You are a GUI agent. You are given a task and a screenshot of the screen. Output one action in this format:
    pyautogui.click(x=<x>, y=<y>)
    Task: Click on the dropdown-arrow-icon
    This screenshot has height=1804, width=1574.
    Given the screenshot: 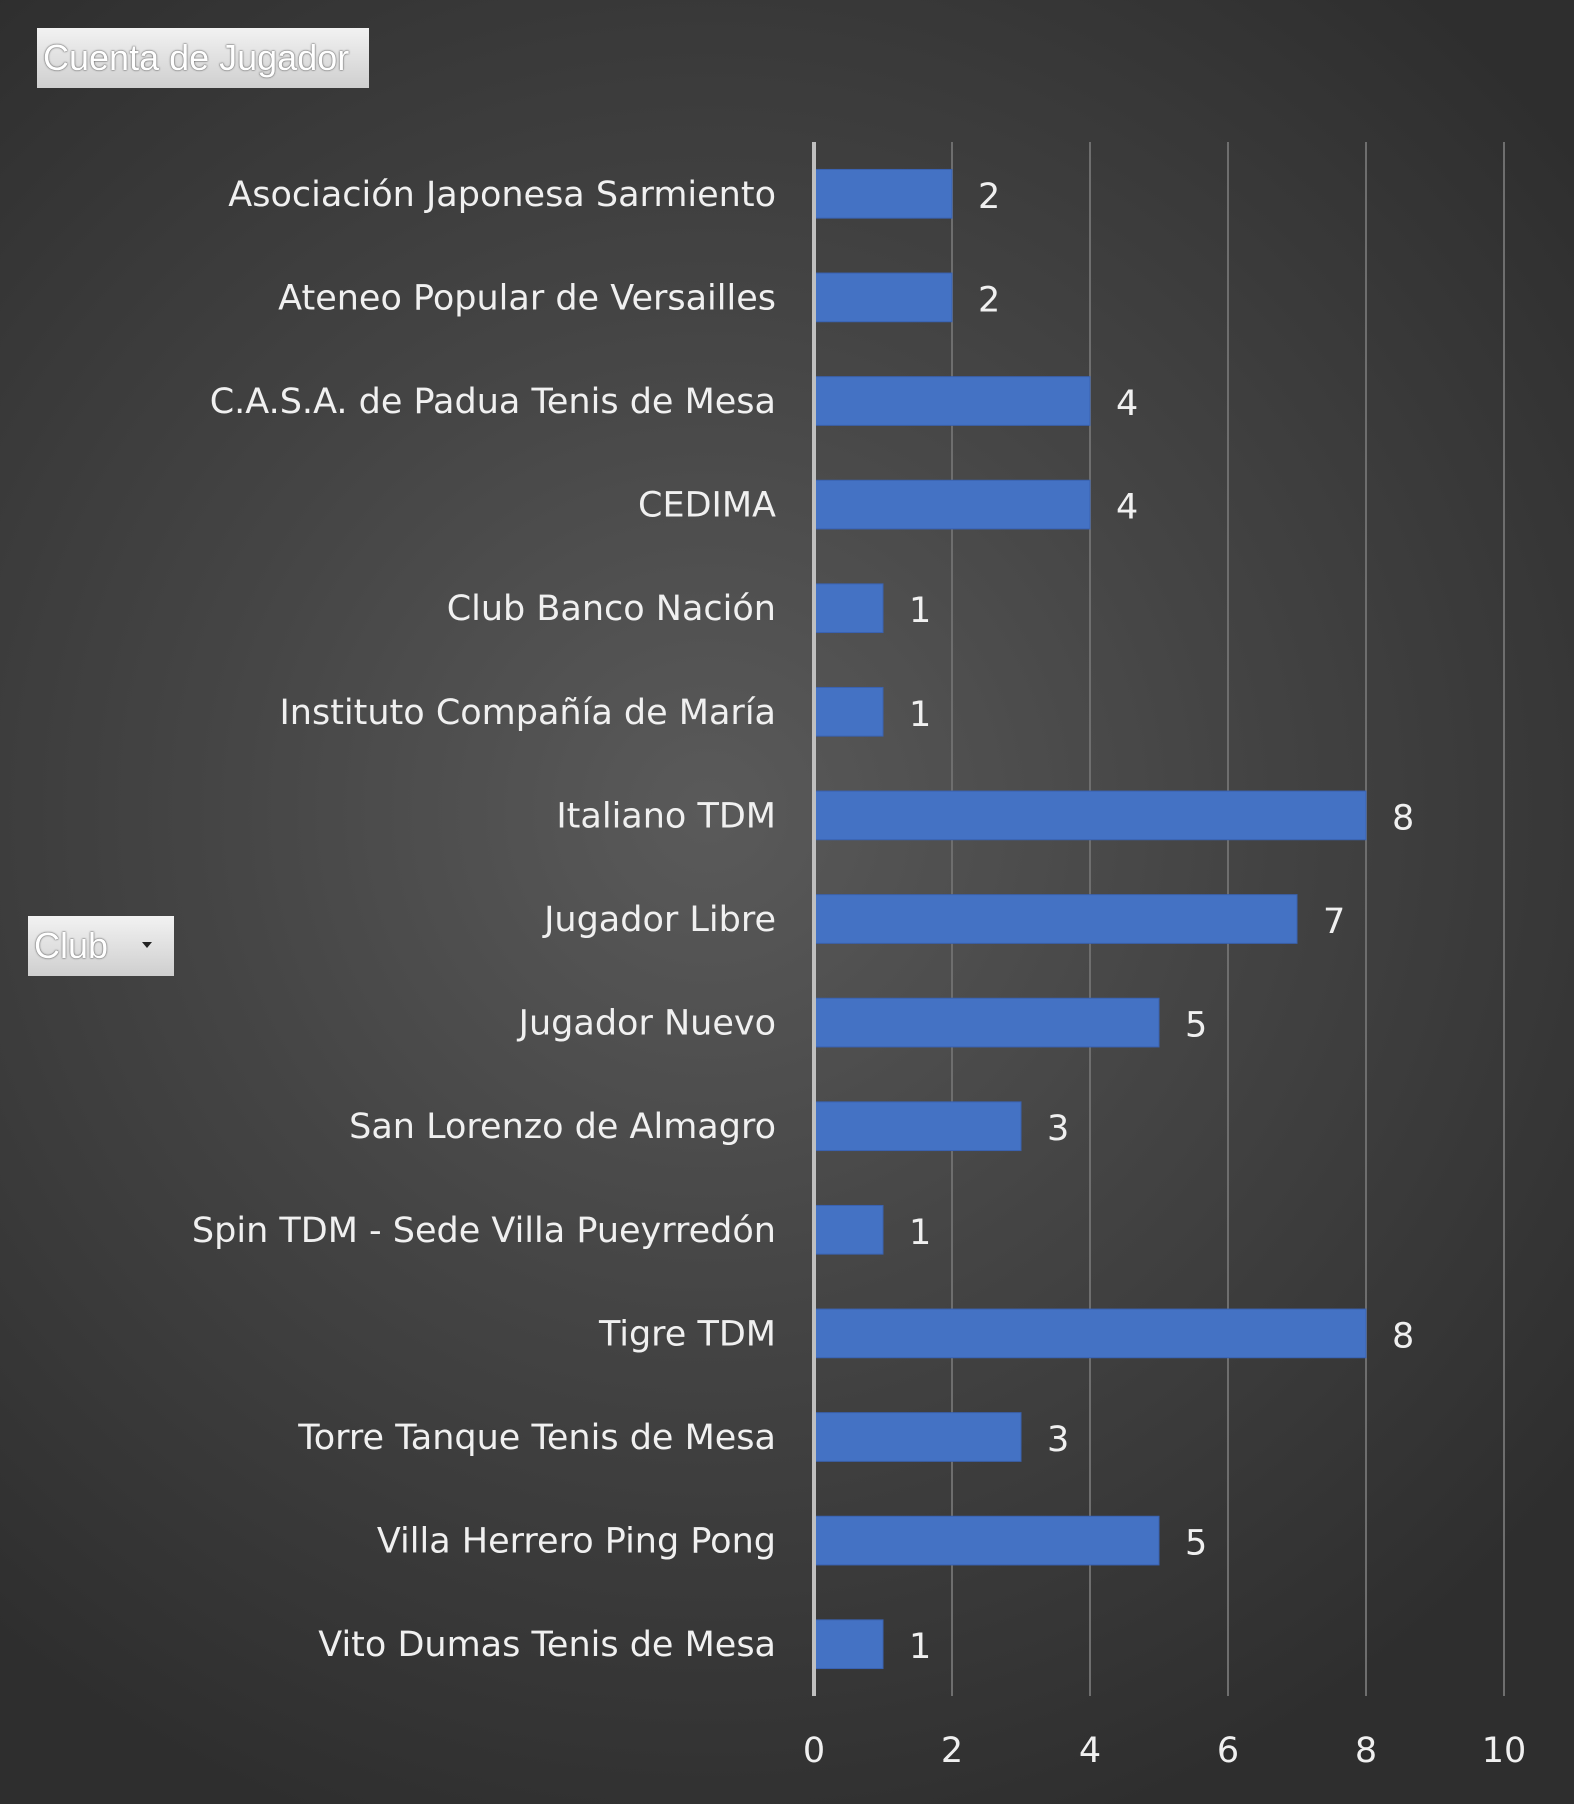 What is the action you would take?
    pyautogui.click(x=147, y=945)
    